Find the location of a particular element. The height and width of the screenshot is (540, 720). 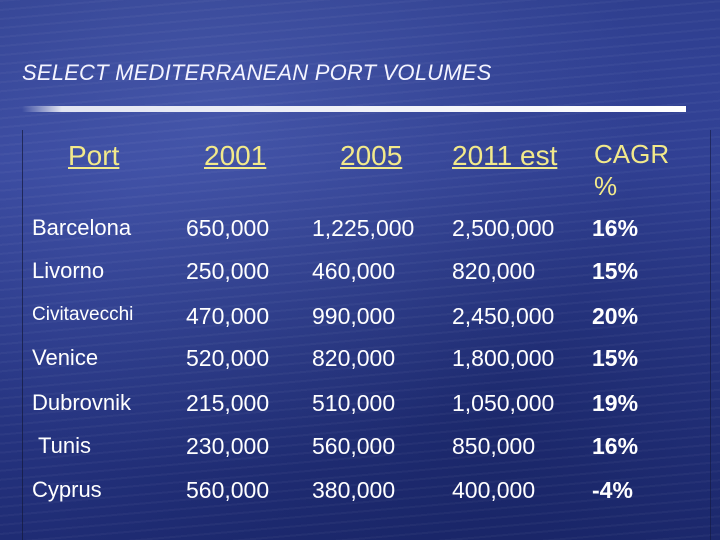

table-row-3-2001: 520,000 is located at coordinates (228, 358).